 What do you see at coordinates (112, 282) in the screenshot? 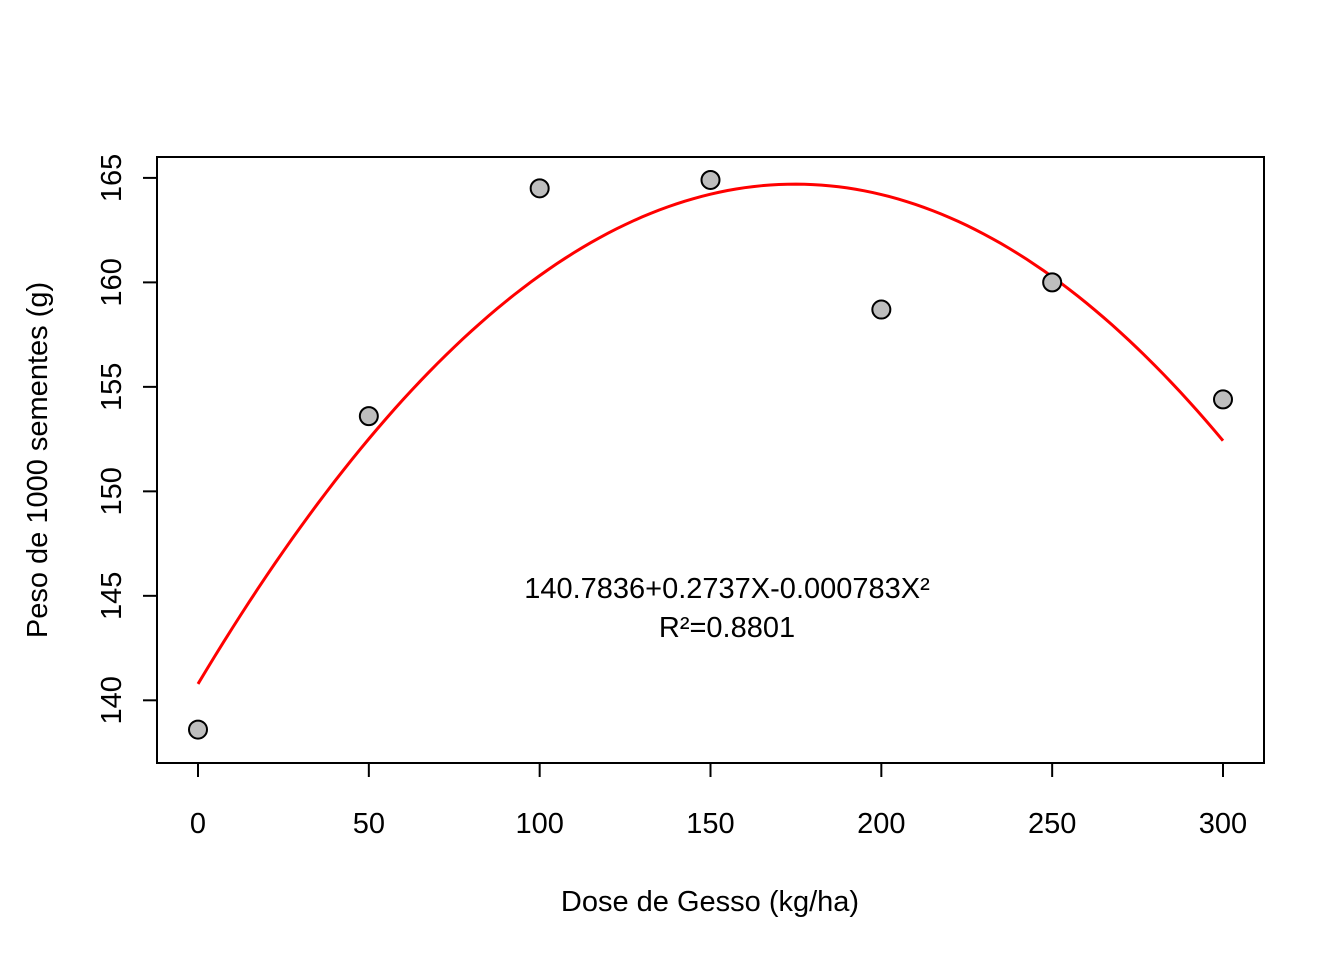
I see `y-tick-label: 160` at bounding box center [112, 282].